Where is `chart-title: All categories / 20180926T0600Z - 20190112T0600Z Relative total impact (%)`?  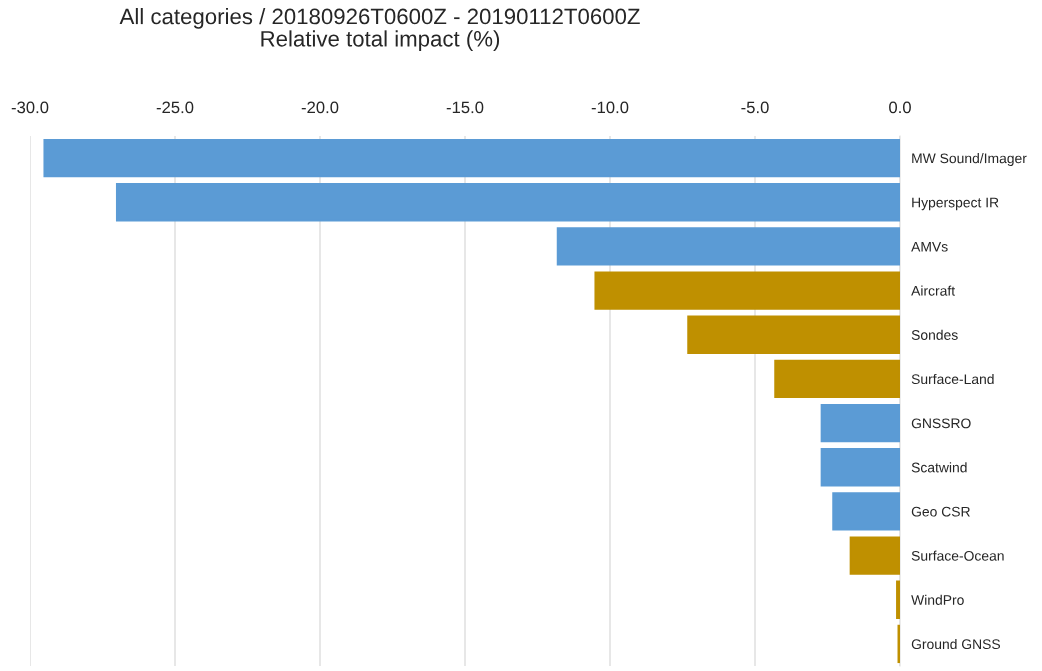 chart-title: All categories / 20180926T0600Z - 20190112T0600Z Relative total impact (%) is located at coordinates (379, 30).